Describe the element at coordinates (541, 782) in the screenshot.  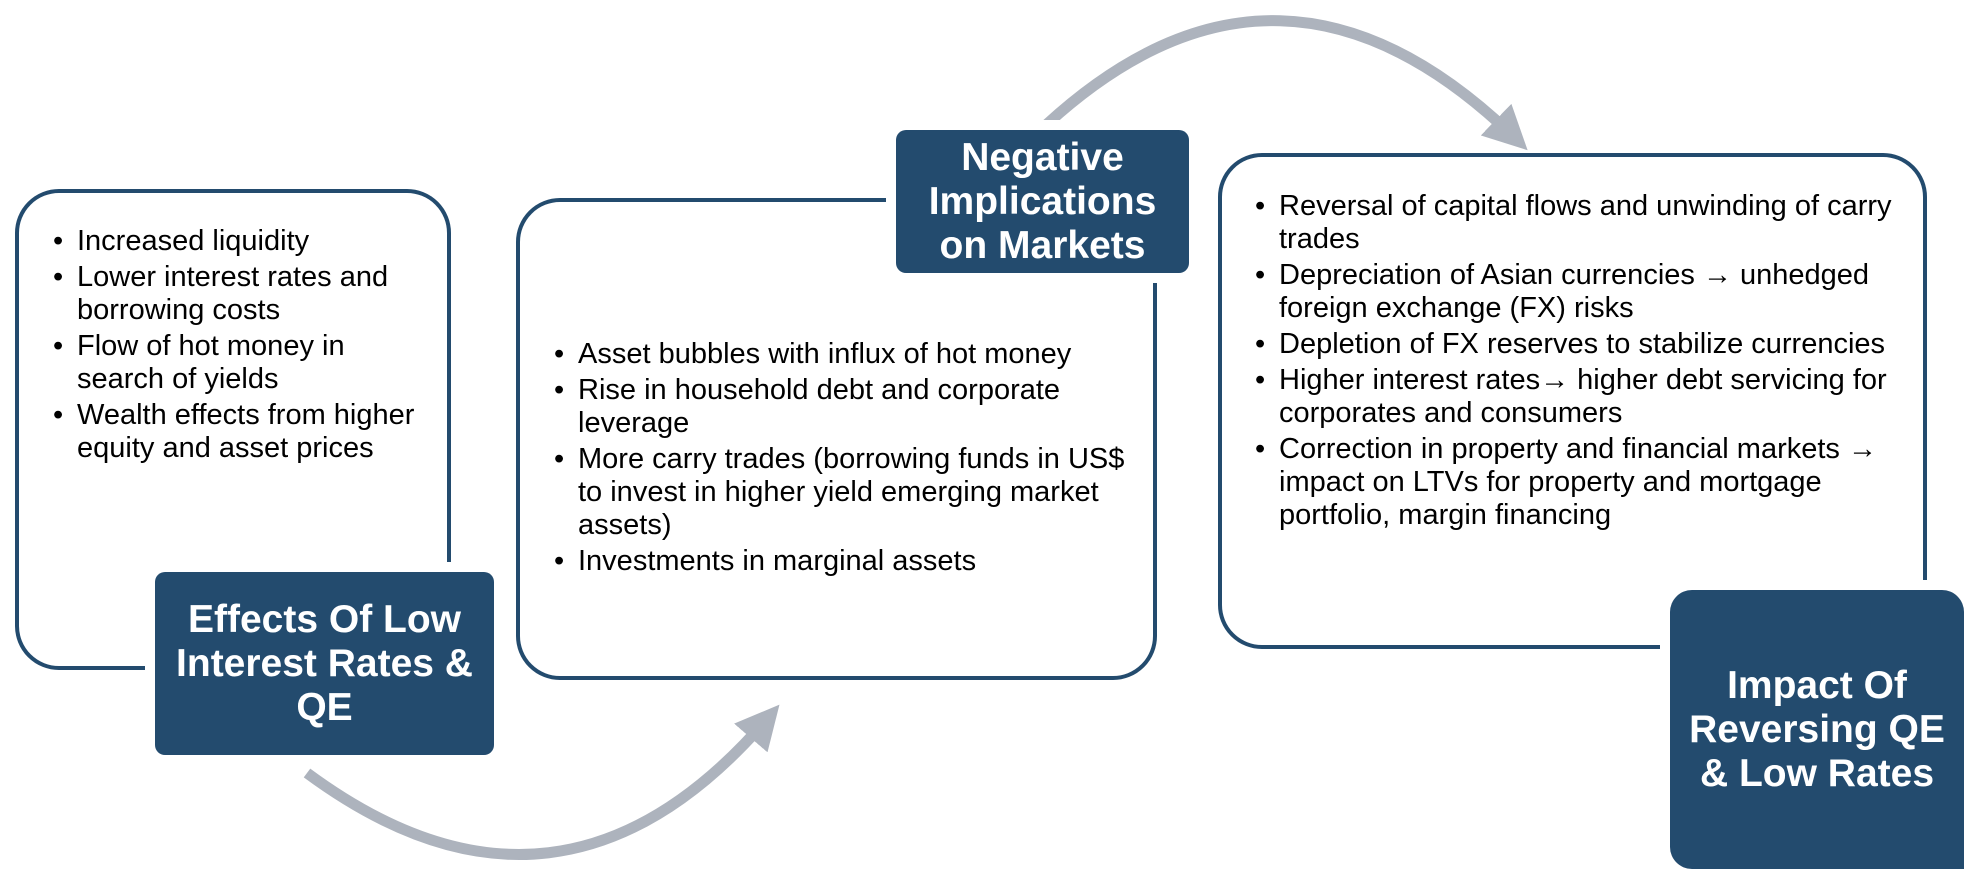
I see `bottom-arrow` at that location.